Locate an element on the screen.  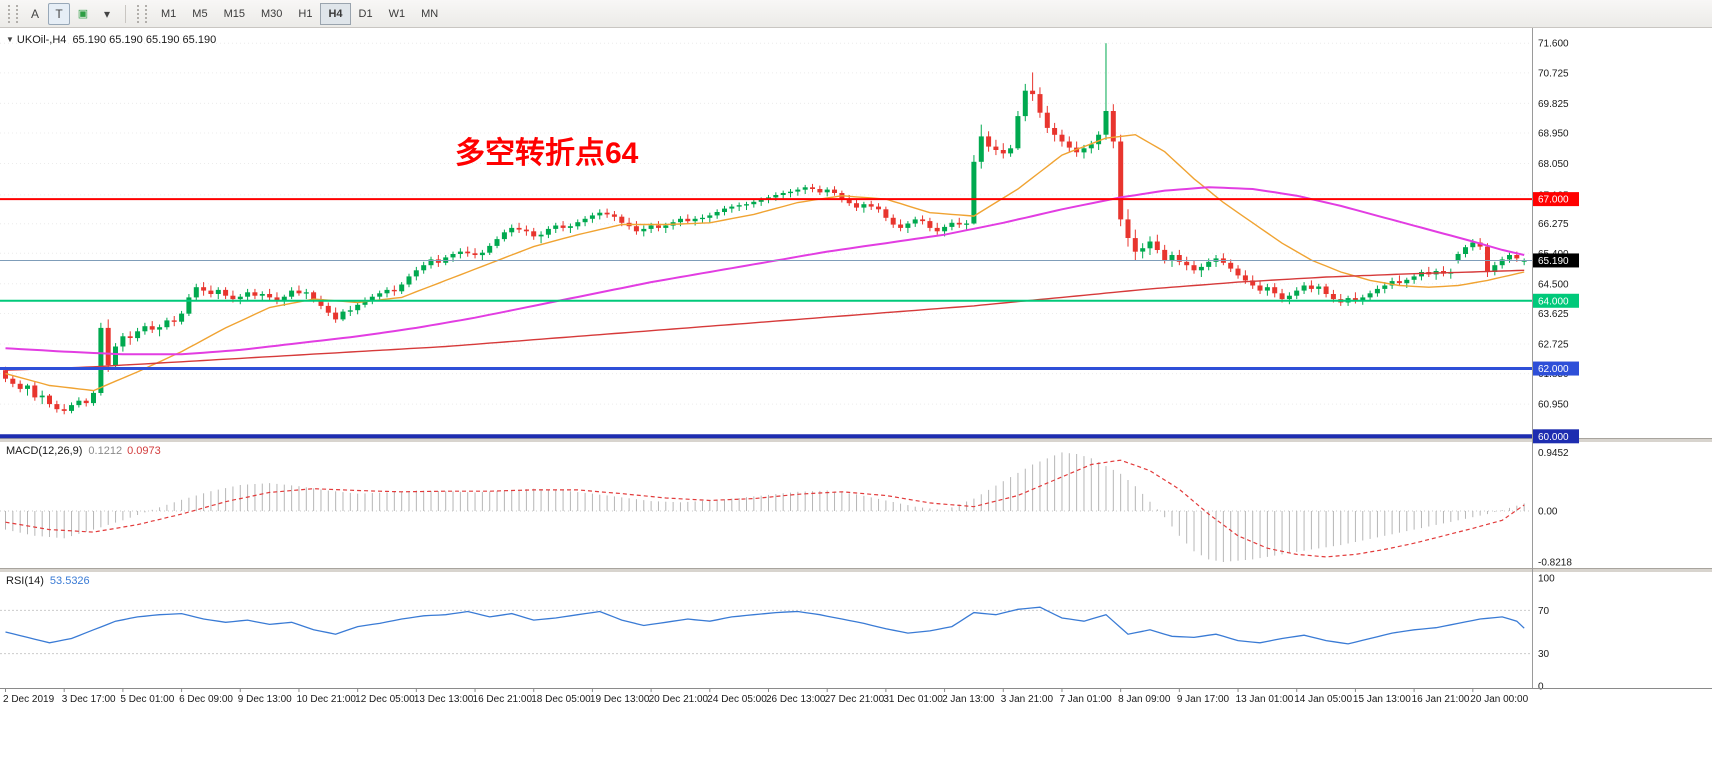
time-label: 13 Dec 13:00 is located at coordinates (444, 699).